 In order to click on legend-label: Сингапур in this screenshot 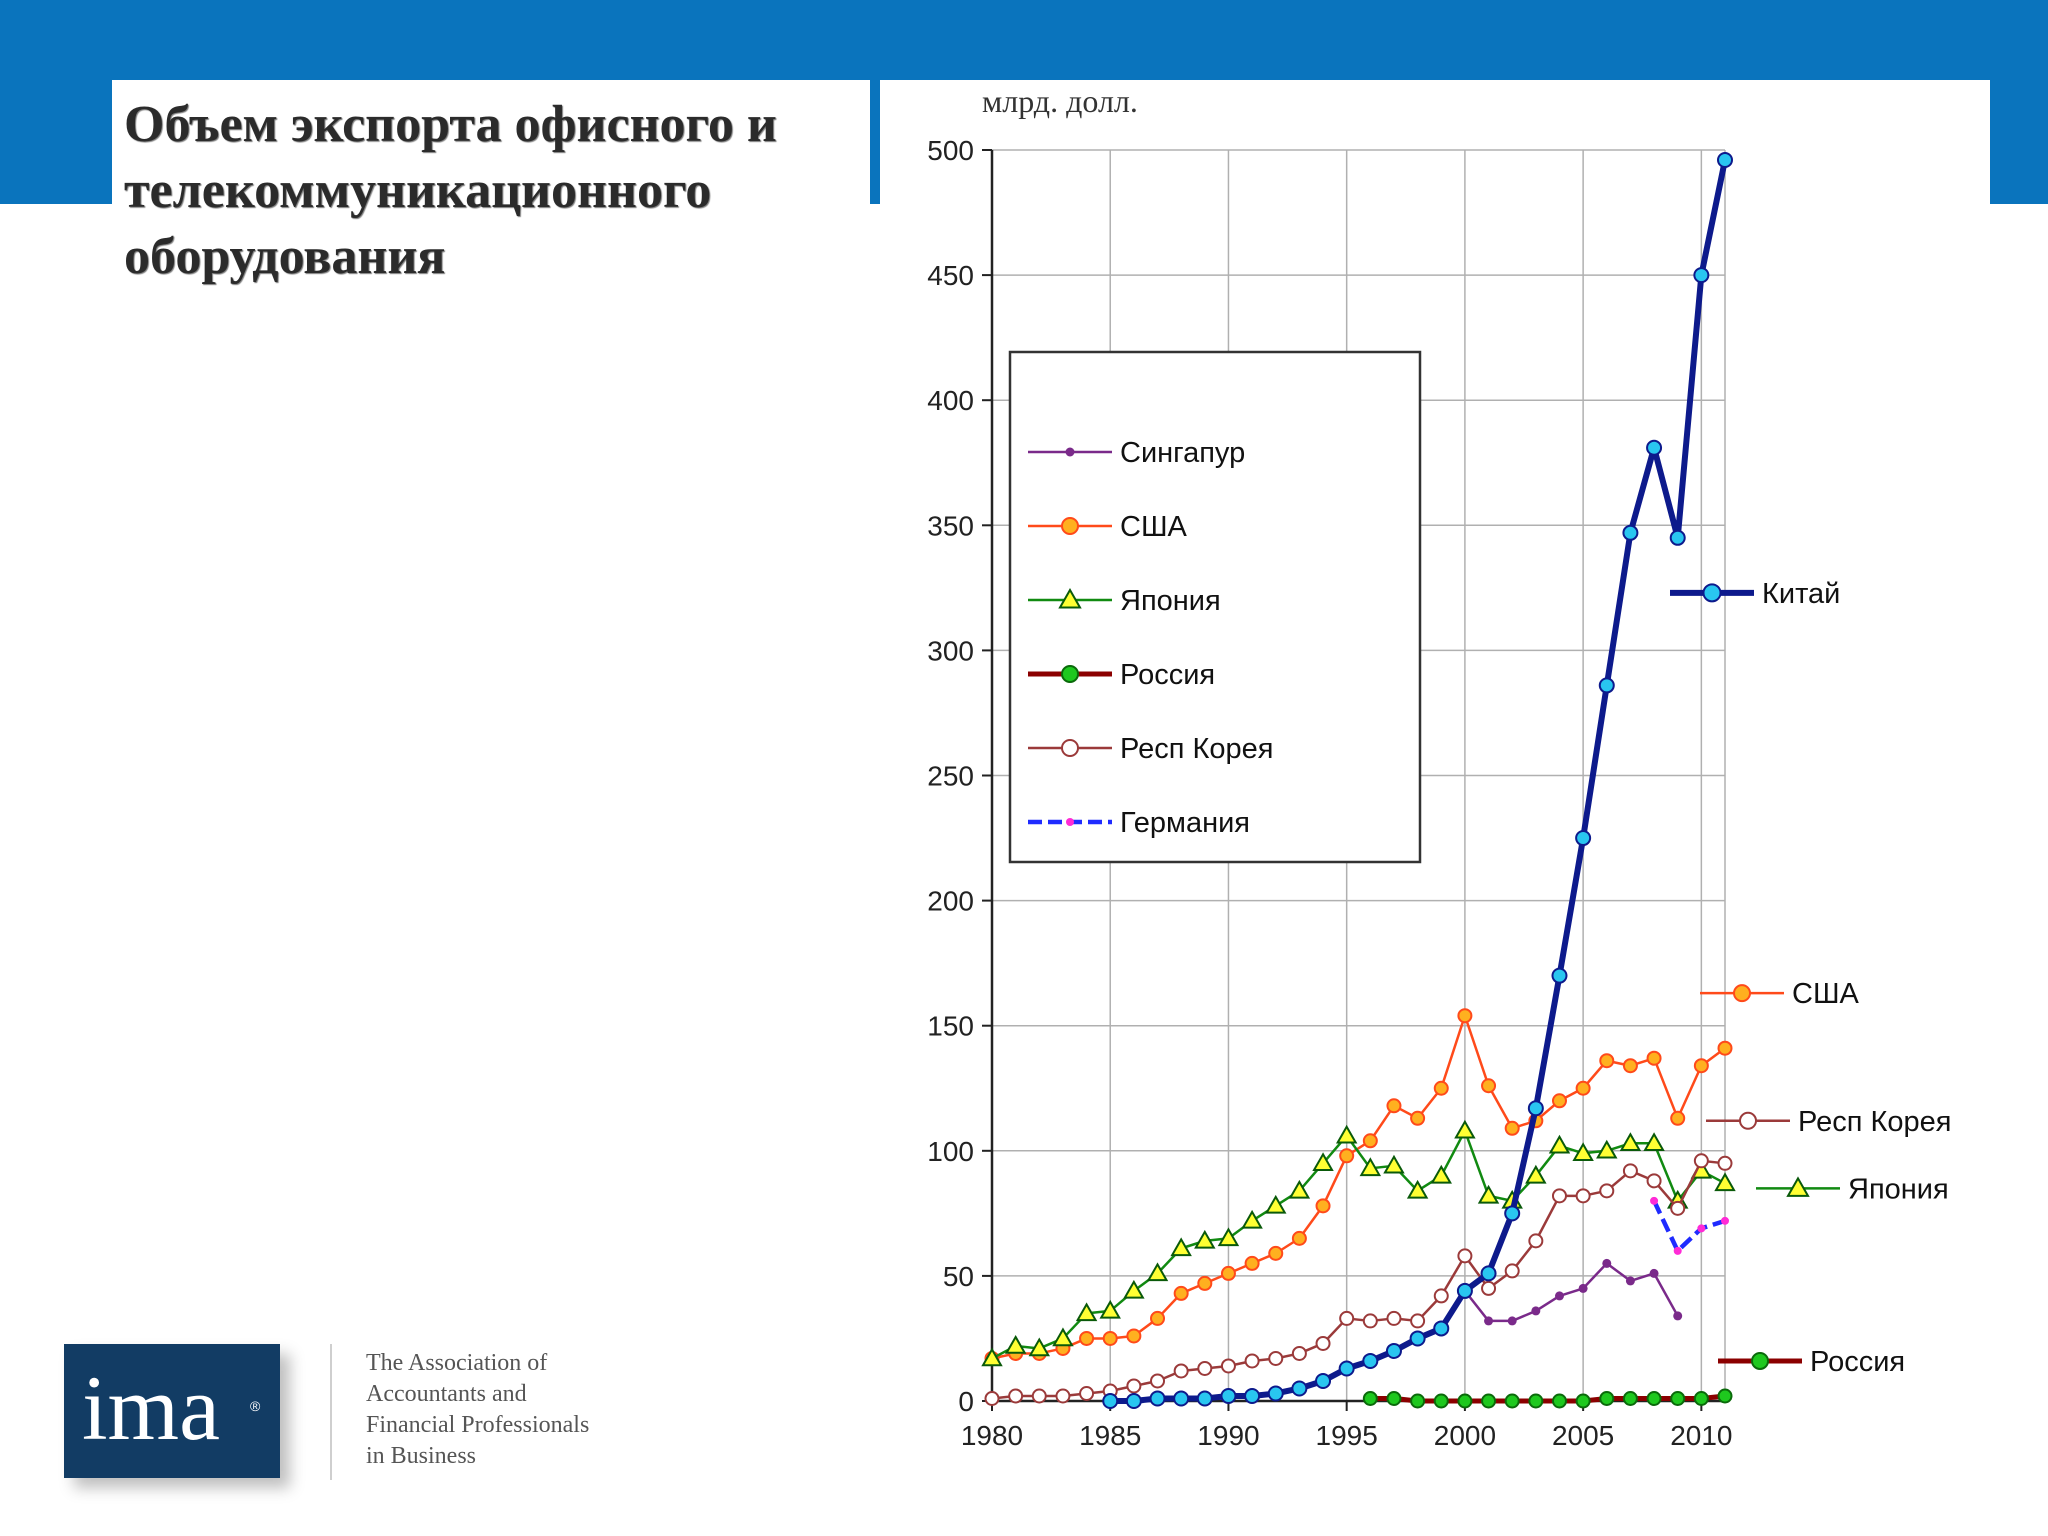, I will do `click(1182, 453)`.